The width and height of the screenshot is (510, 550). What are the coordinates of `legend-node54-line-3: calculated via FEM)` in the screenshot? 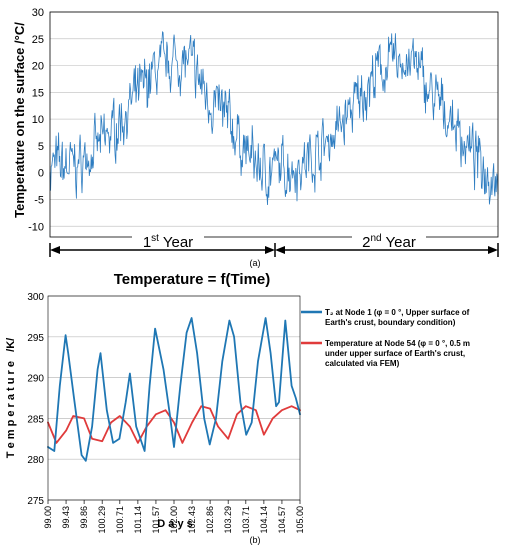 It's located at (362, 363).